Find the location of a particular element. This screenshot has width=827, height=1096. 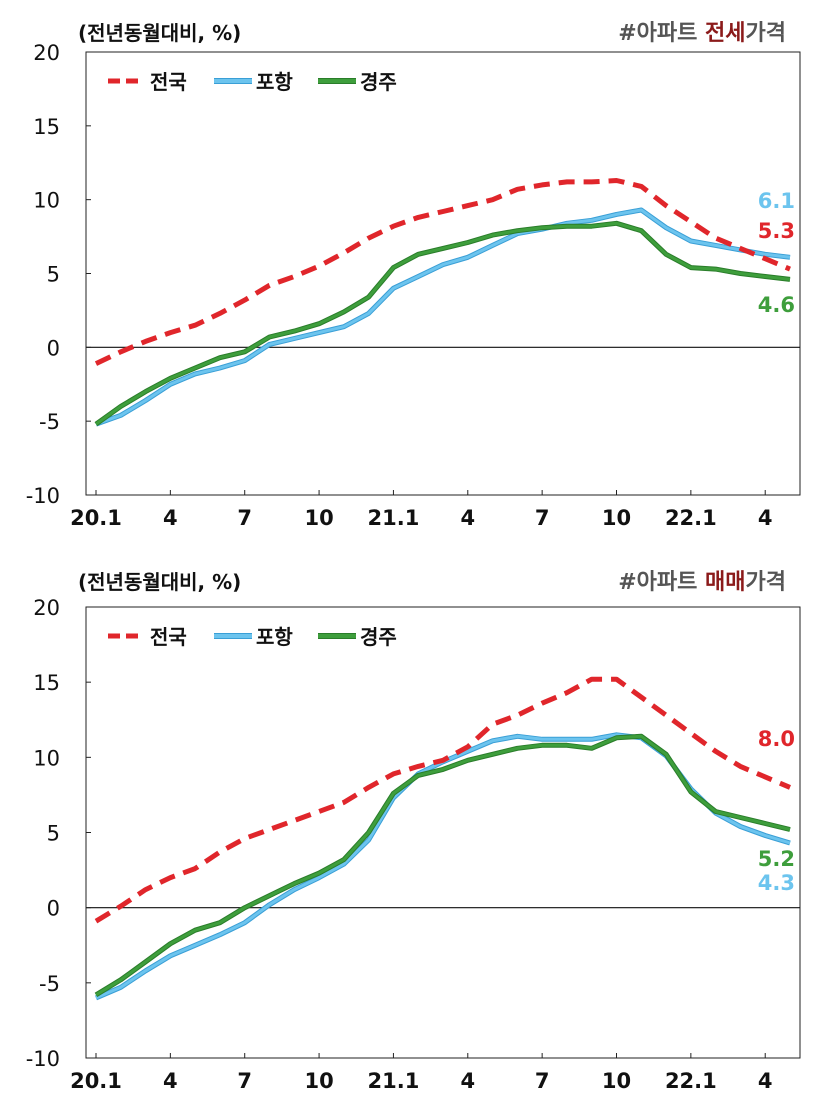

end-value-label: 4.6 is located at coordinates (776, 305).